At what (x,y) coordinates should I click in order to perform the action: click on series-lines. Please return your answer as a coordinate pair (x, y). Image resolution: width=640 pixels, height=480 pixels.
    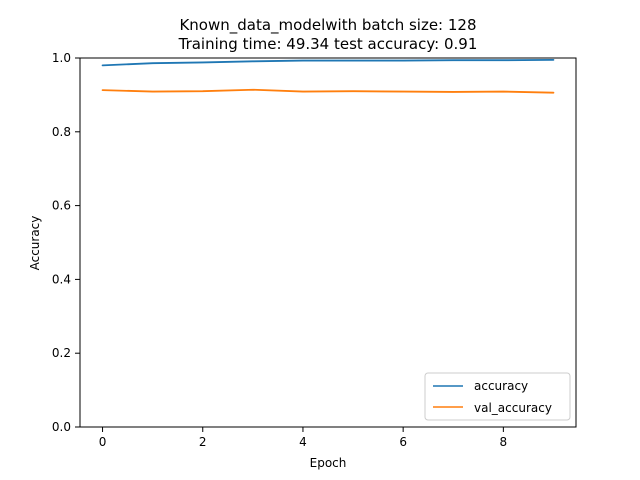
    Looking at the image, I should click on (328, 76).